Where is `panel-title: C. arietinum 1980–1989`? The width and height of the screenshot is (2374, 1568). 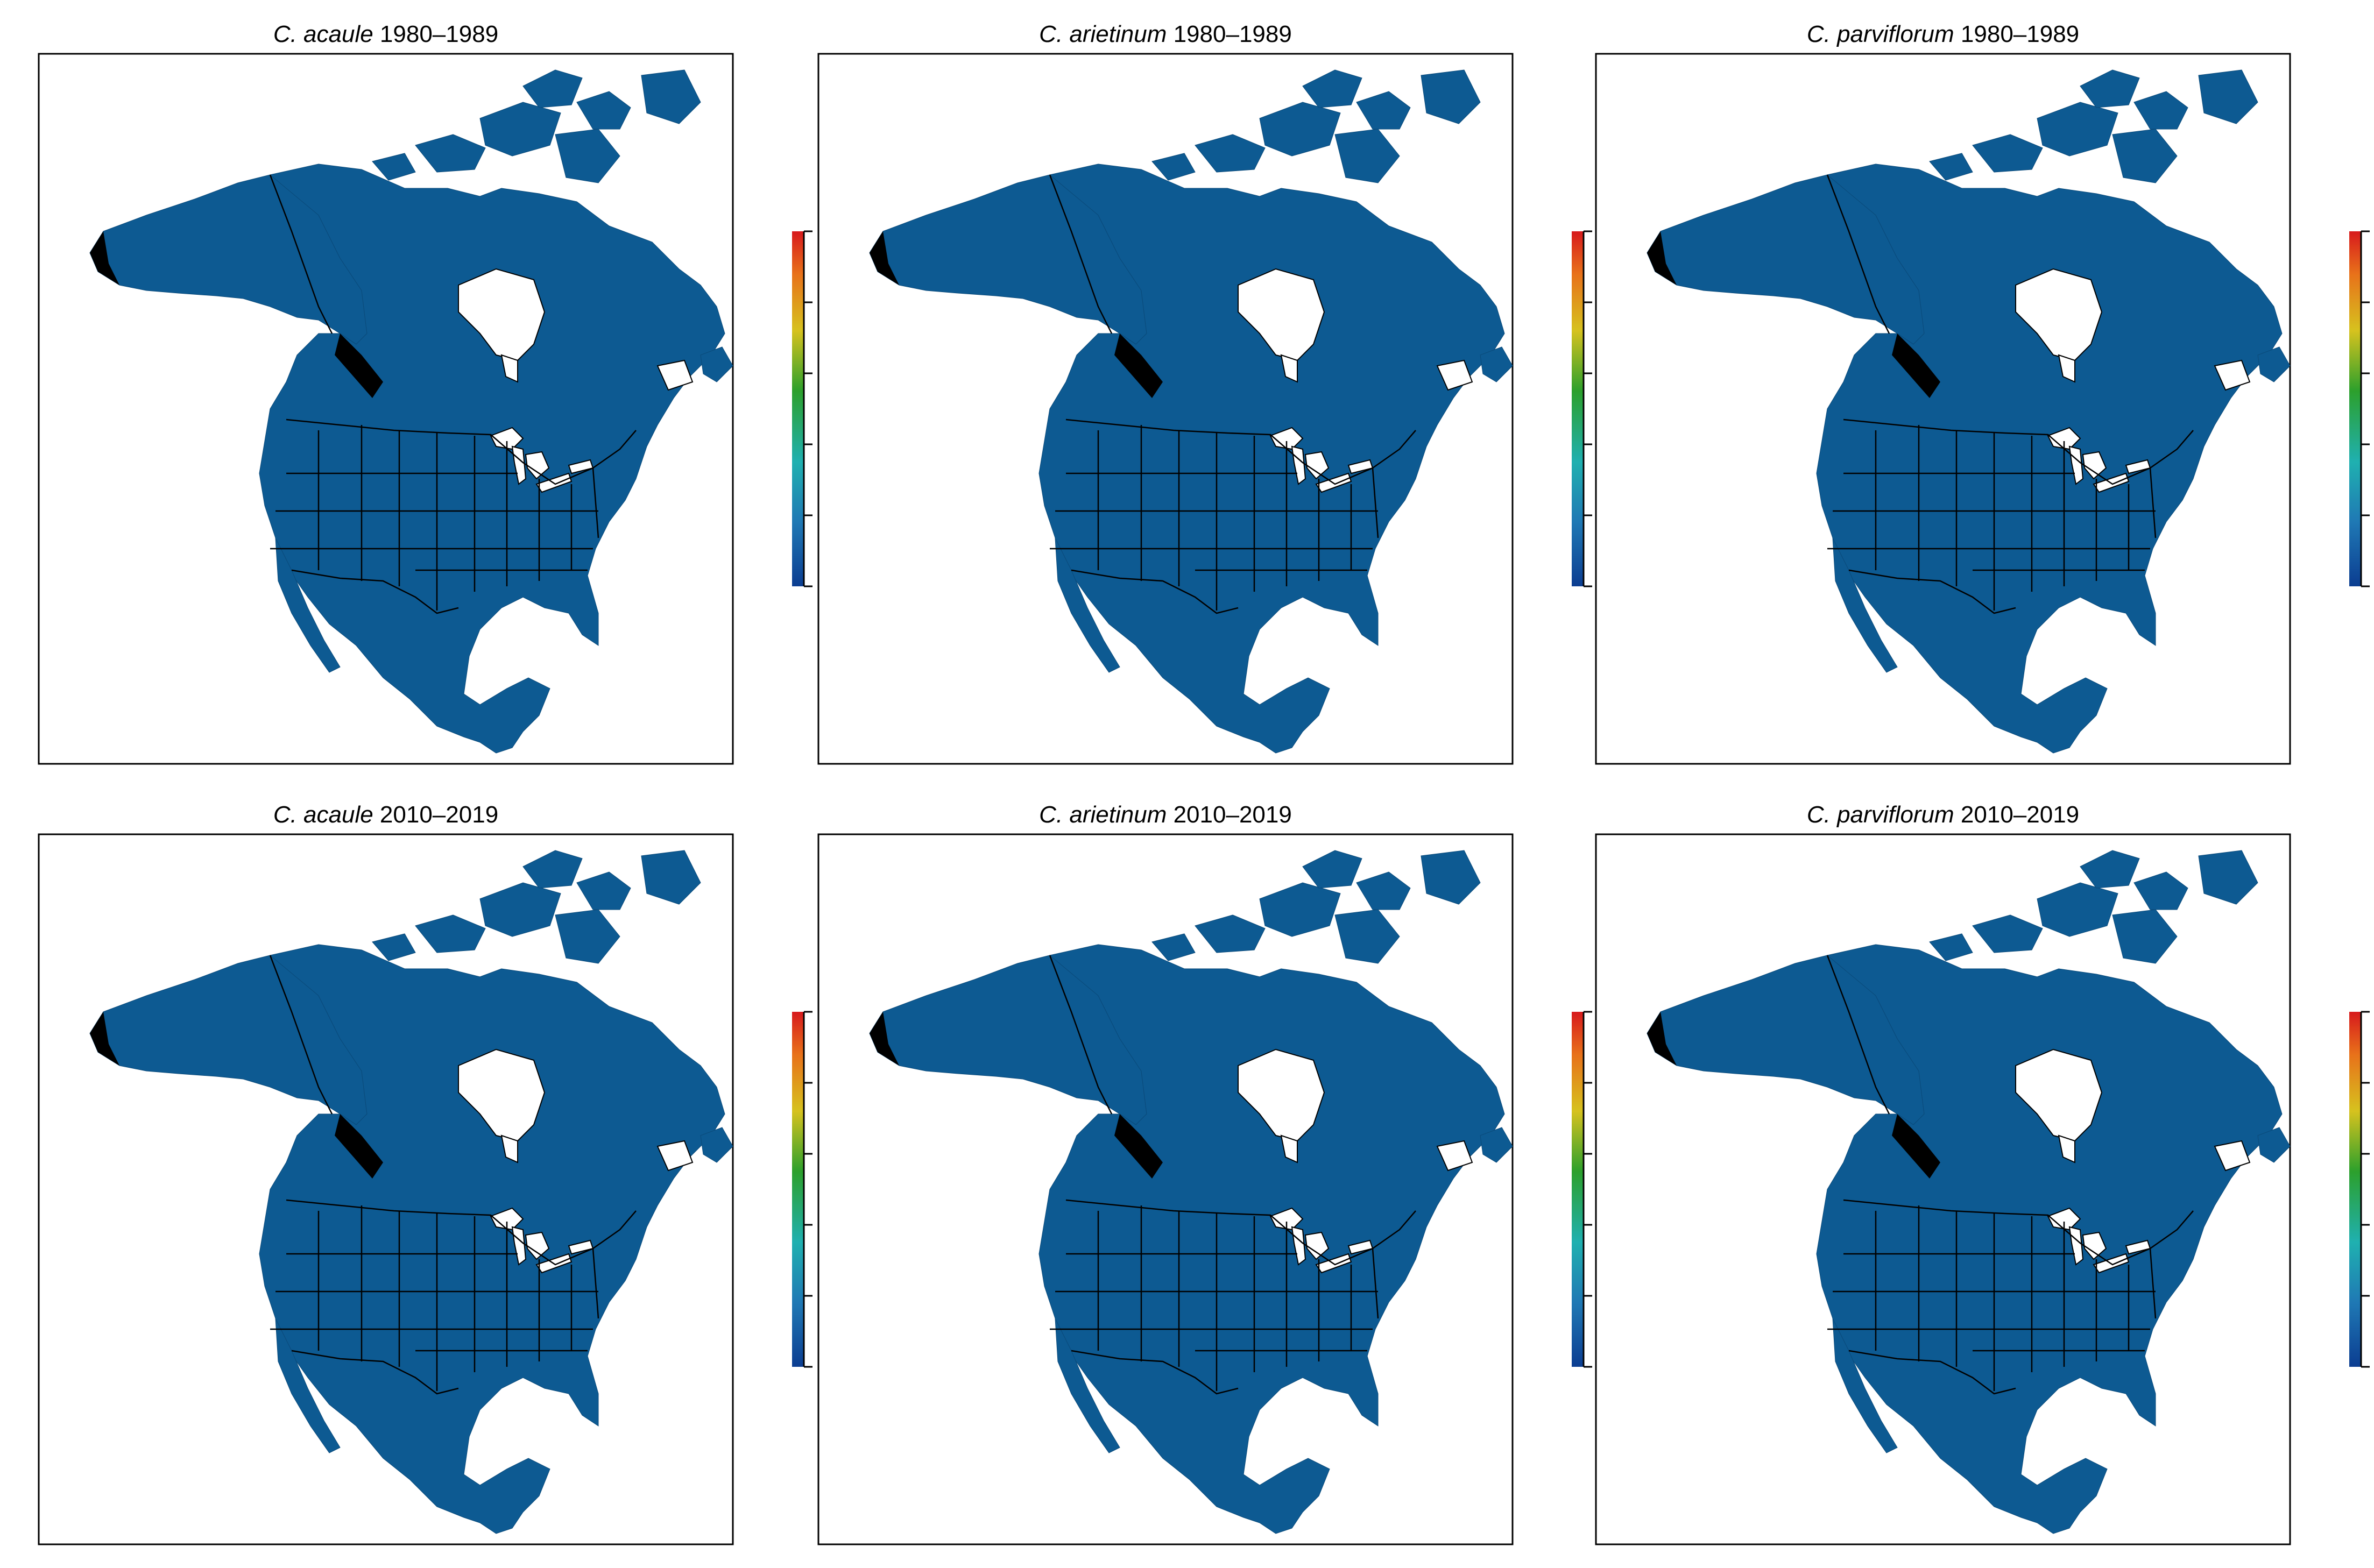
panel-title: C. arietinum 1980–1989 is located at coordinates (1165, 34).